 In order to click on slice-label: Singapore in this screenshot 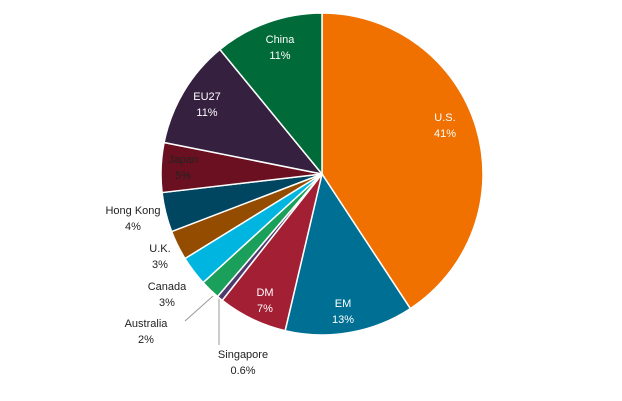, I will do `click(243, 355)`.